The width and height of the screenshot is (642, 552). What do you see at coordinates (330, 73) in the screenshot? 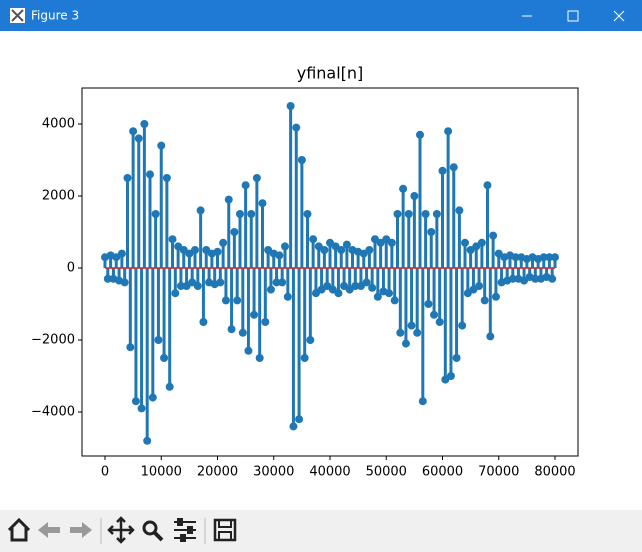
I see `chart-title: yfinal[n]` at bounding box center [330, 73].